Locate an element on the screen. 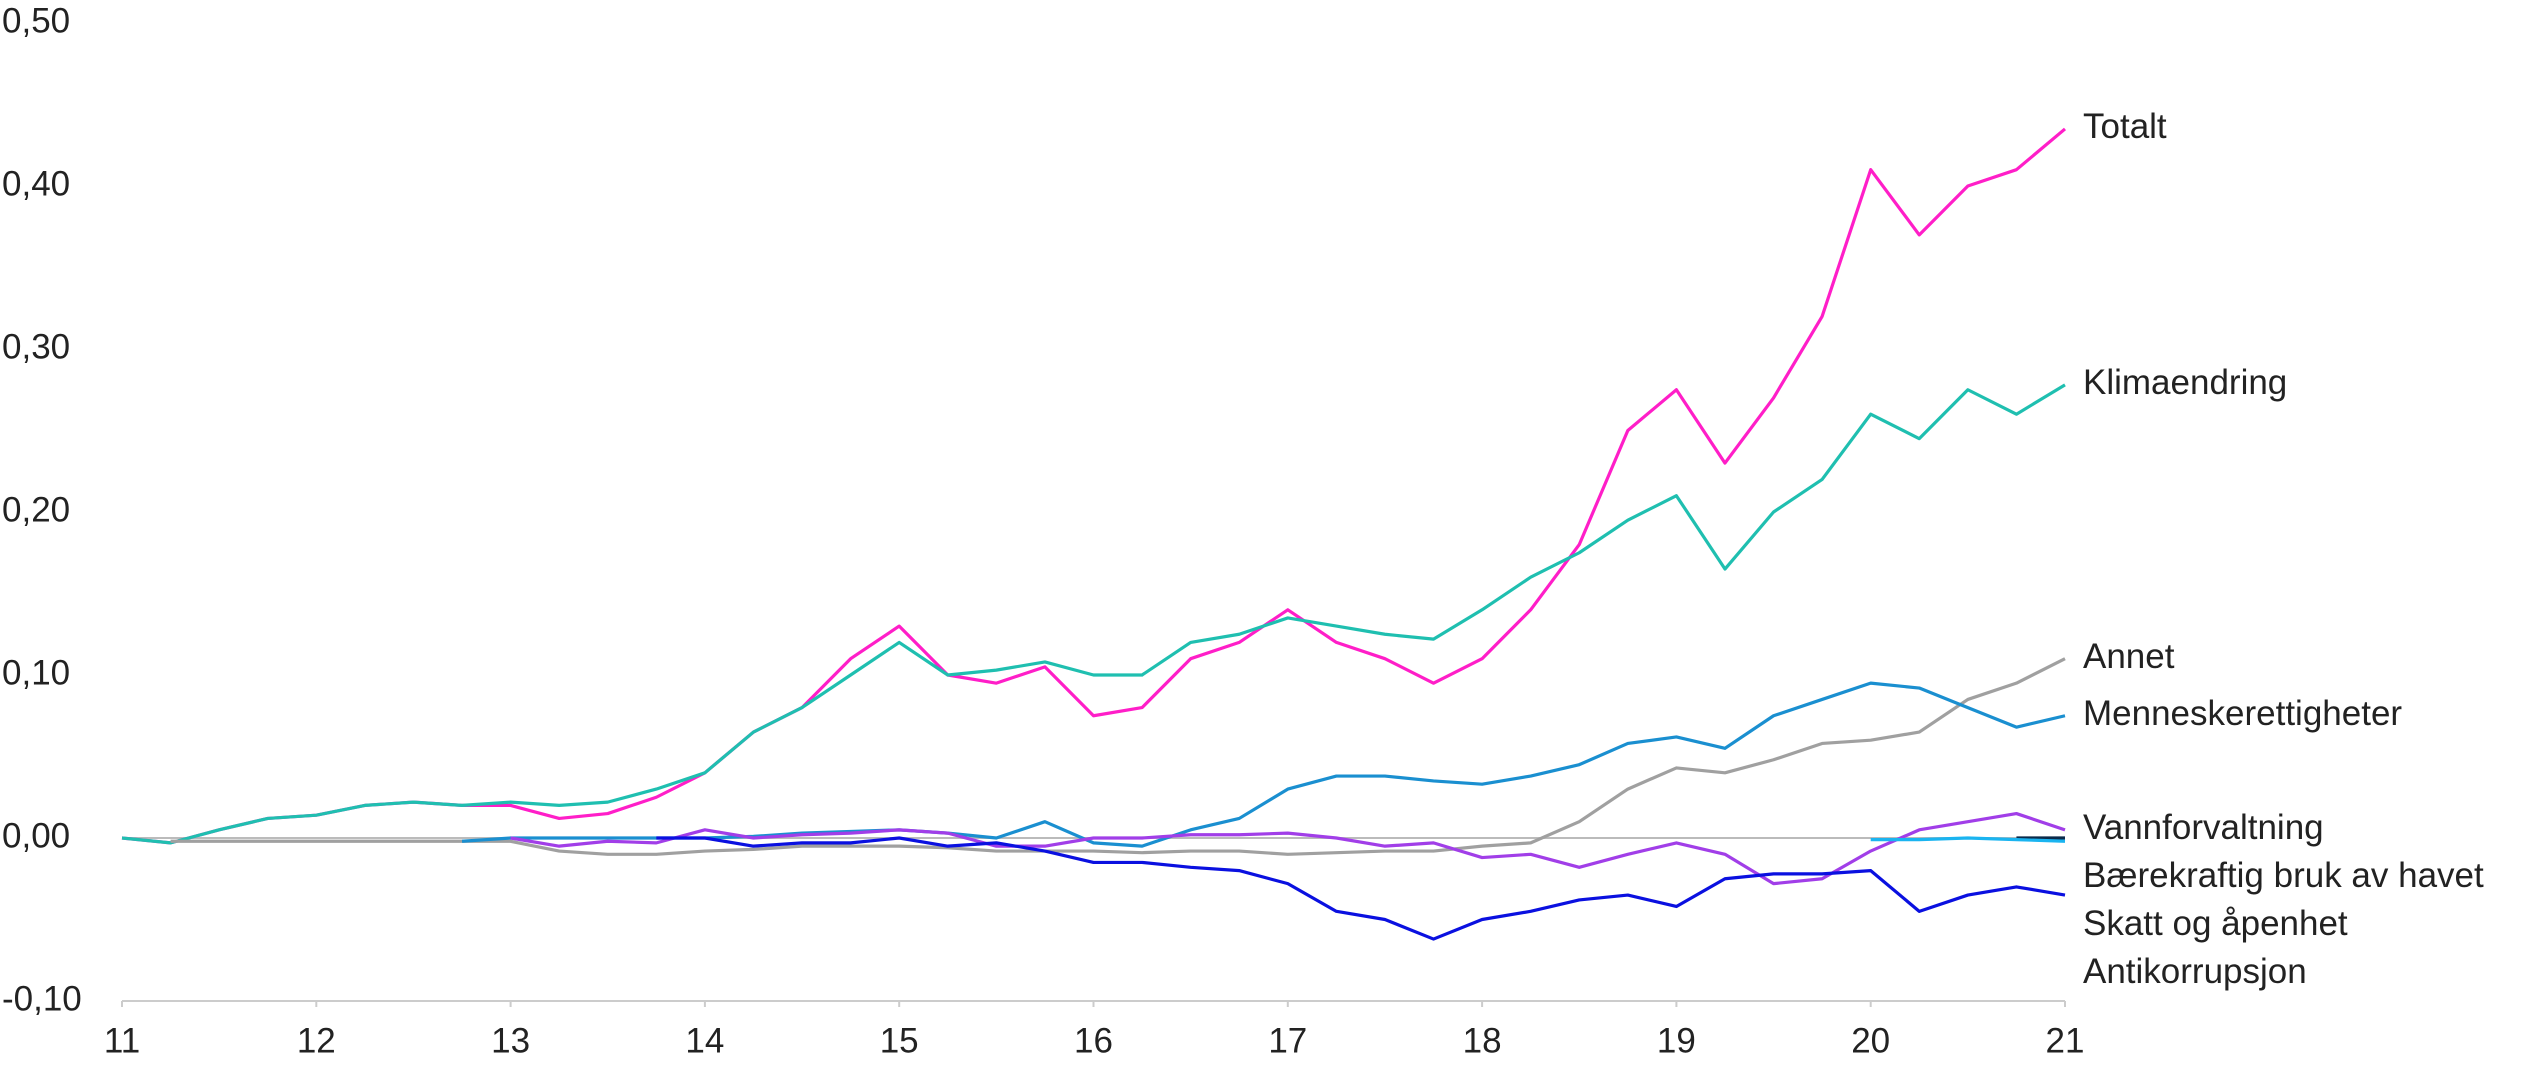 This screenshot has width=2547, height=1067. x-tick-label: 18 is located at coordinates (1482, 1040).